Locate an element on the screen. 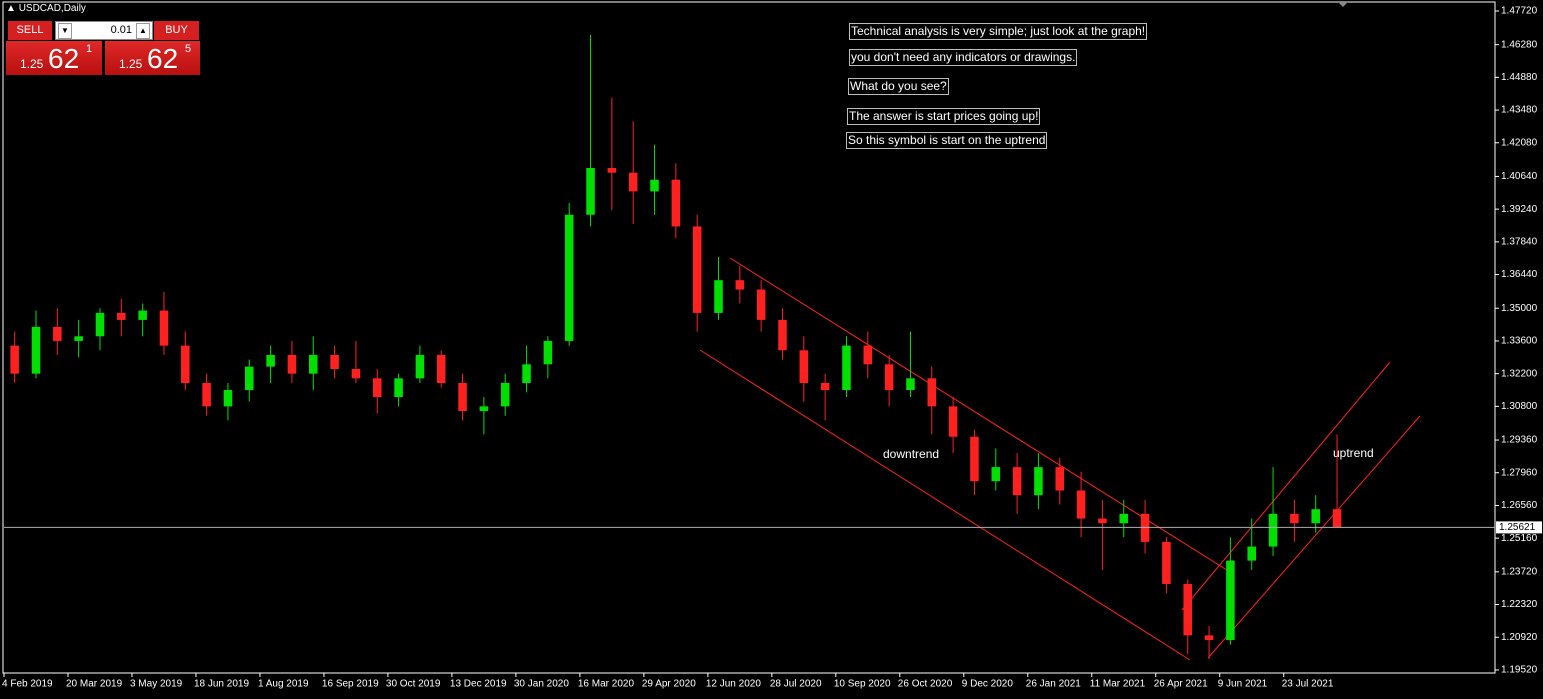 This screenshot has width=1543, height=699. y-tick-label: 1.35000 is located at coordinates (1519, 308).